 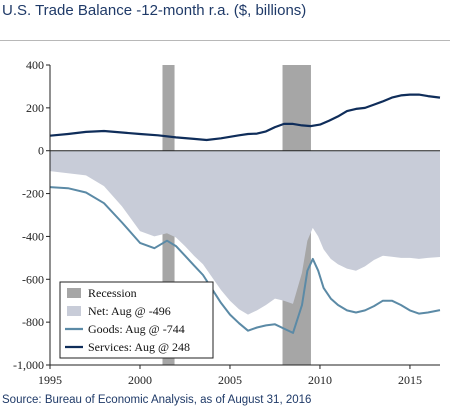 What do you see at coordinates (139, 347) in the screenshot?
I see `legend-label-services: Services: Aug @ 248` at bounding box center [139, 347].